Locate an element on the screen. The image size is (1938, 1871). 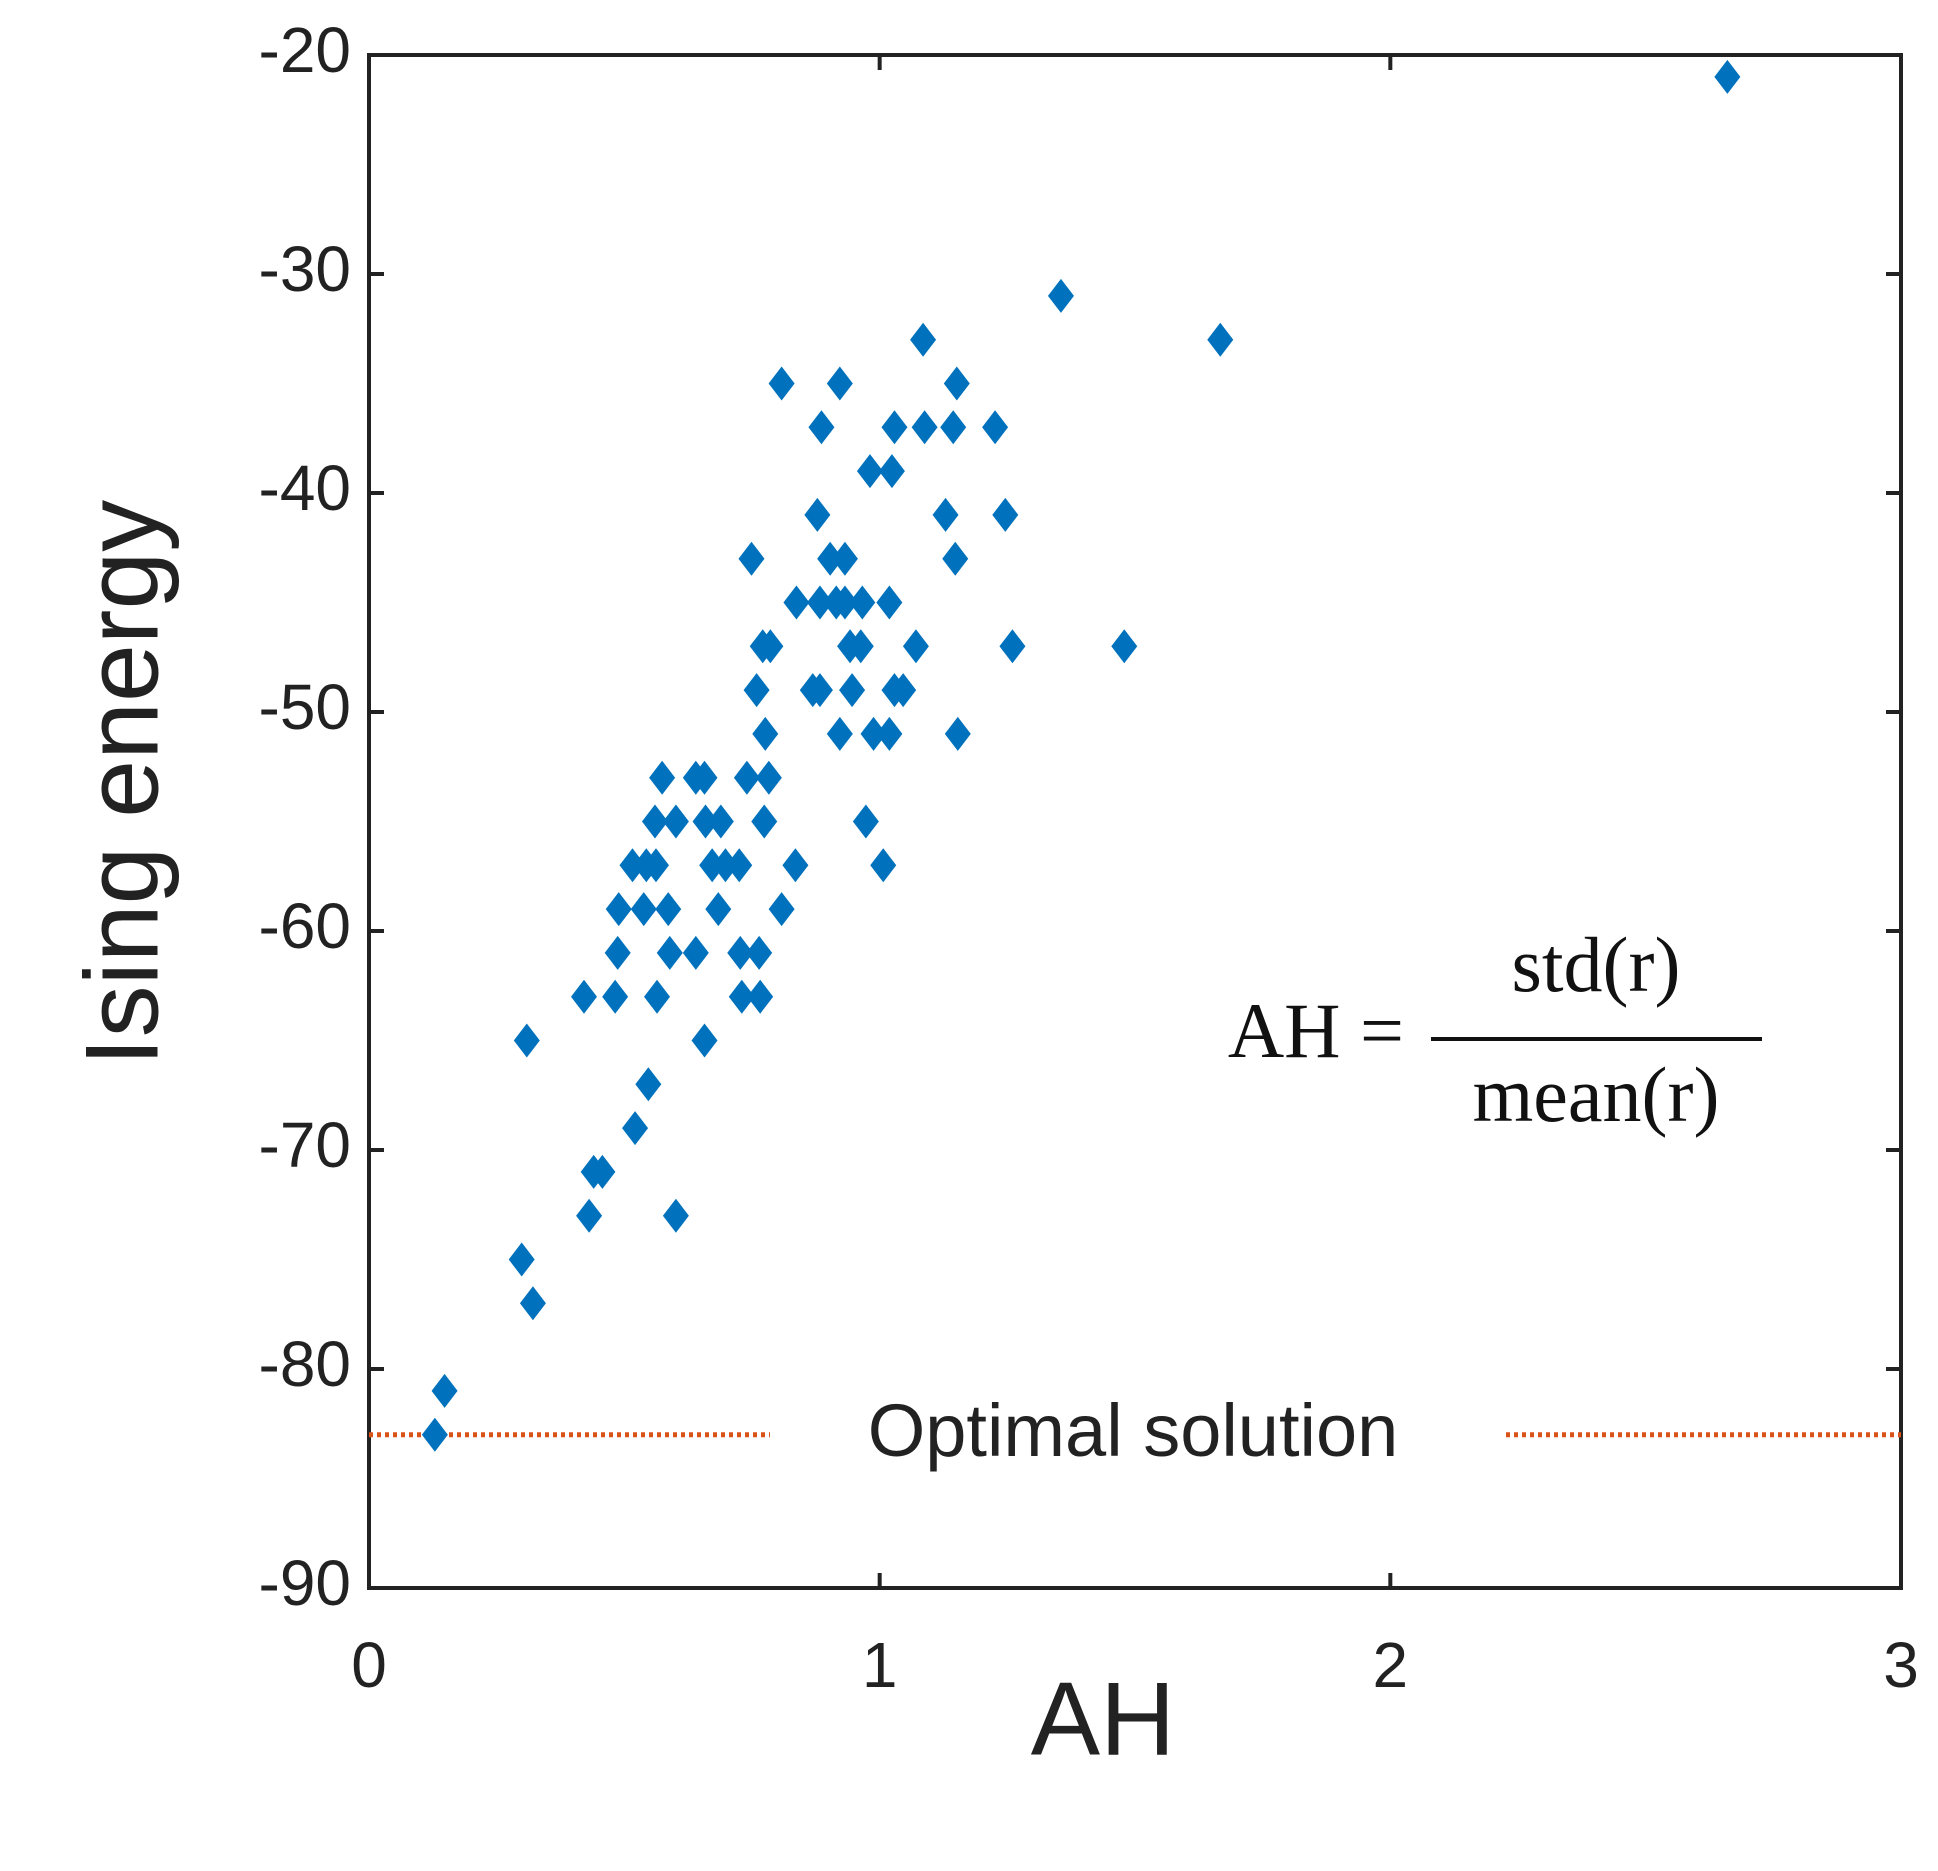
y-tick-label: -30 is located at coordinates (305, 269).